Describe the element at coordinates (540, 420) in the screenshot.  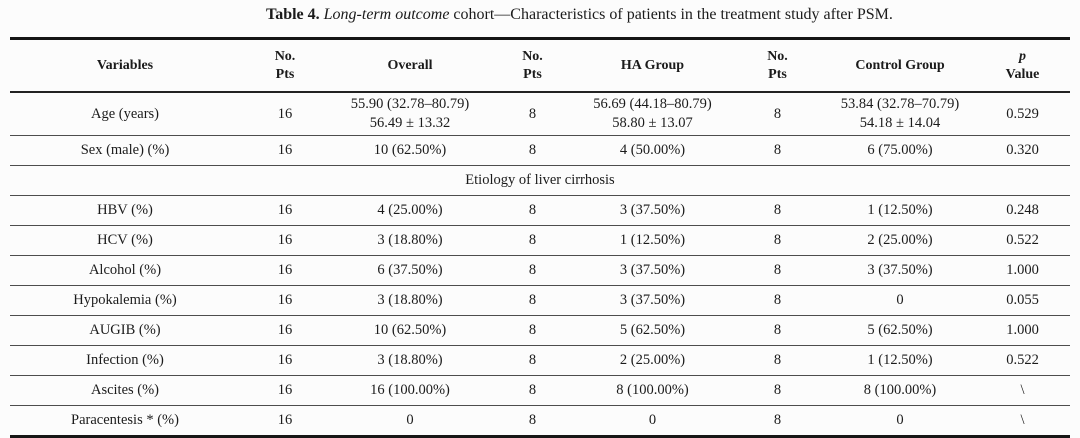
I see `table-row: Paracentesis * (%) 16 0 8 0 8 0 \` at that location.